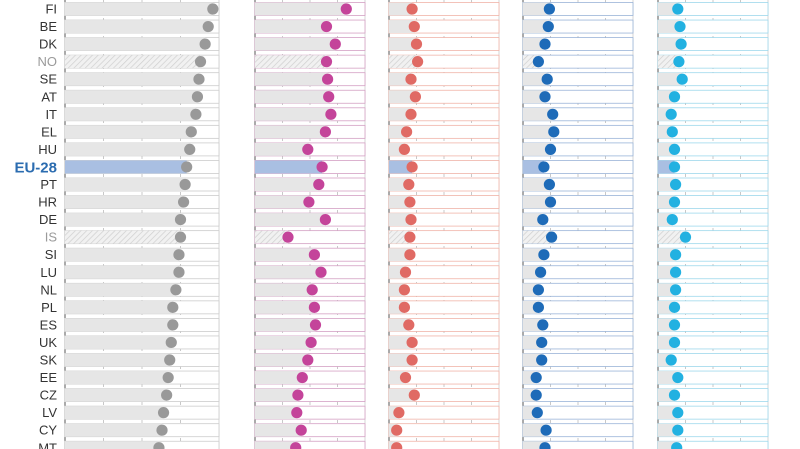 The image size is (800, 449). What do you see at coordinates (49, 377) in the screenshot?
I see `country-label: EE` at bounding box center [49, 377].